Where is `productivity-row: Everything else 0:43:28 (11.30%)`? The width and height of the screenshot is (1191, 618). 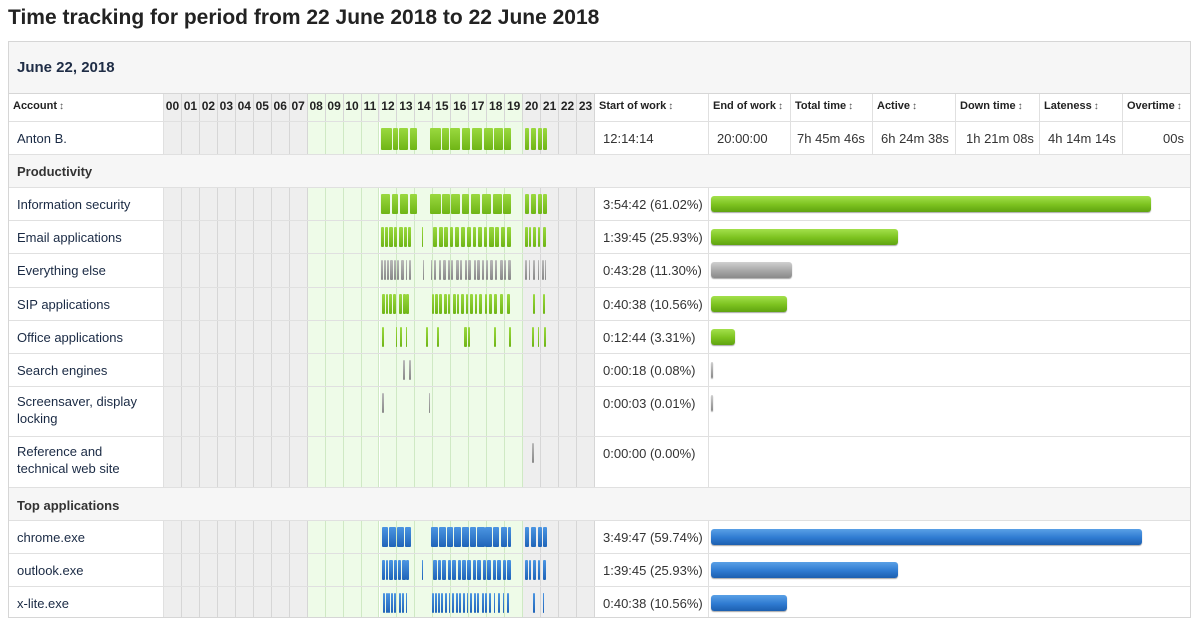
productivity-row: Everything else 0:43:28 (11.30%) is located at coordinates (599, 271).